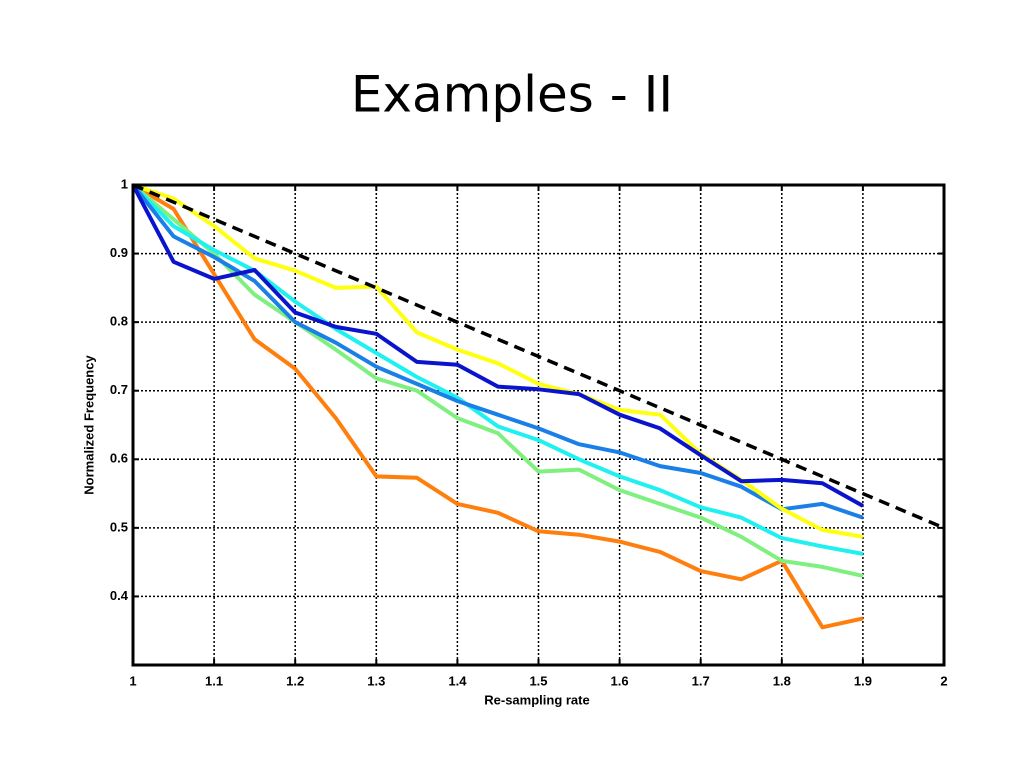  What do you see at coordinates (119, 526) in the screenshot?
I see `y-tick-label: 0.5` at bounding box center [119, 526].